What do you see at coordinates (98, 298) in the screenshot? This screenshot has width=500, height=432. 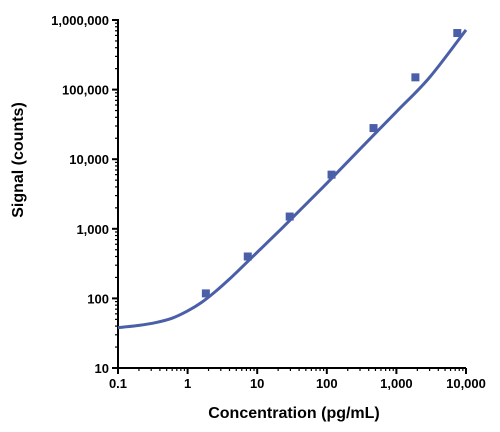 I see `y-tick-label: 100` at bounding box center [98, 298].